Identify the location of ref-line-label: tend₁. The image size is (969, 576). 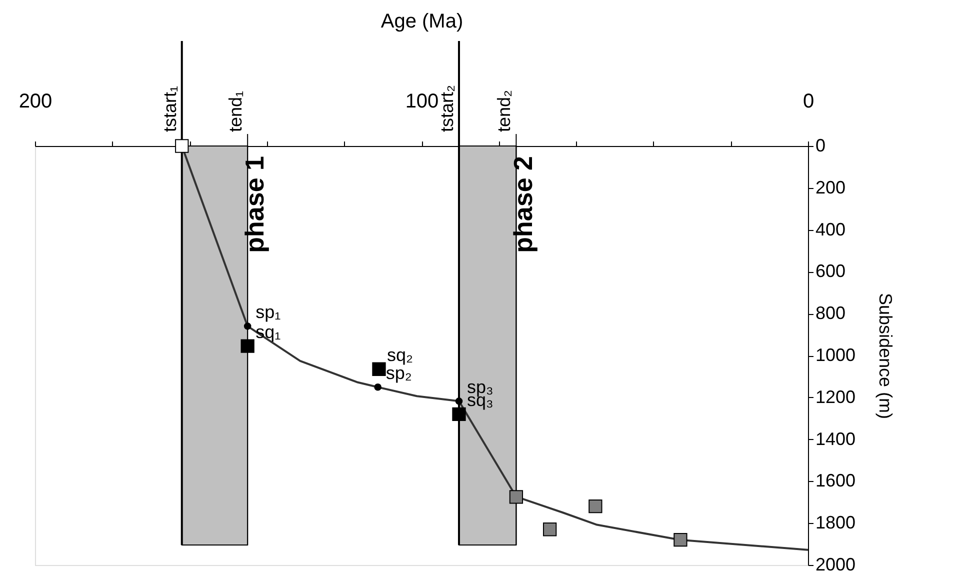
(236, 111).